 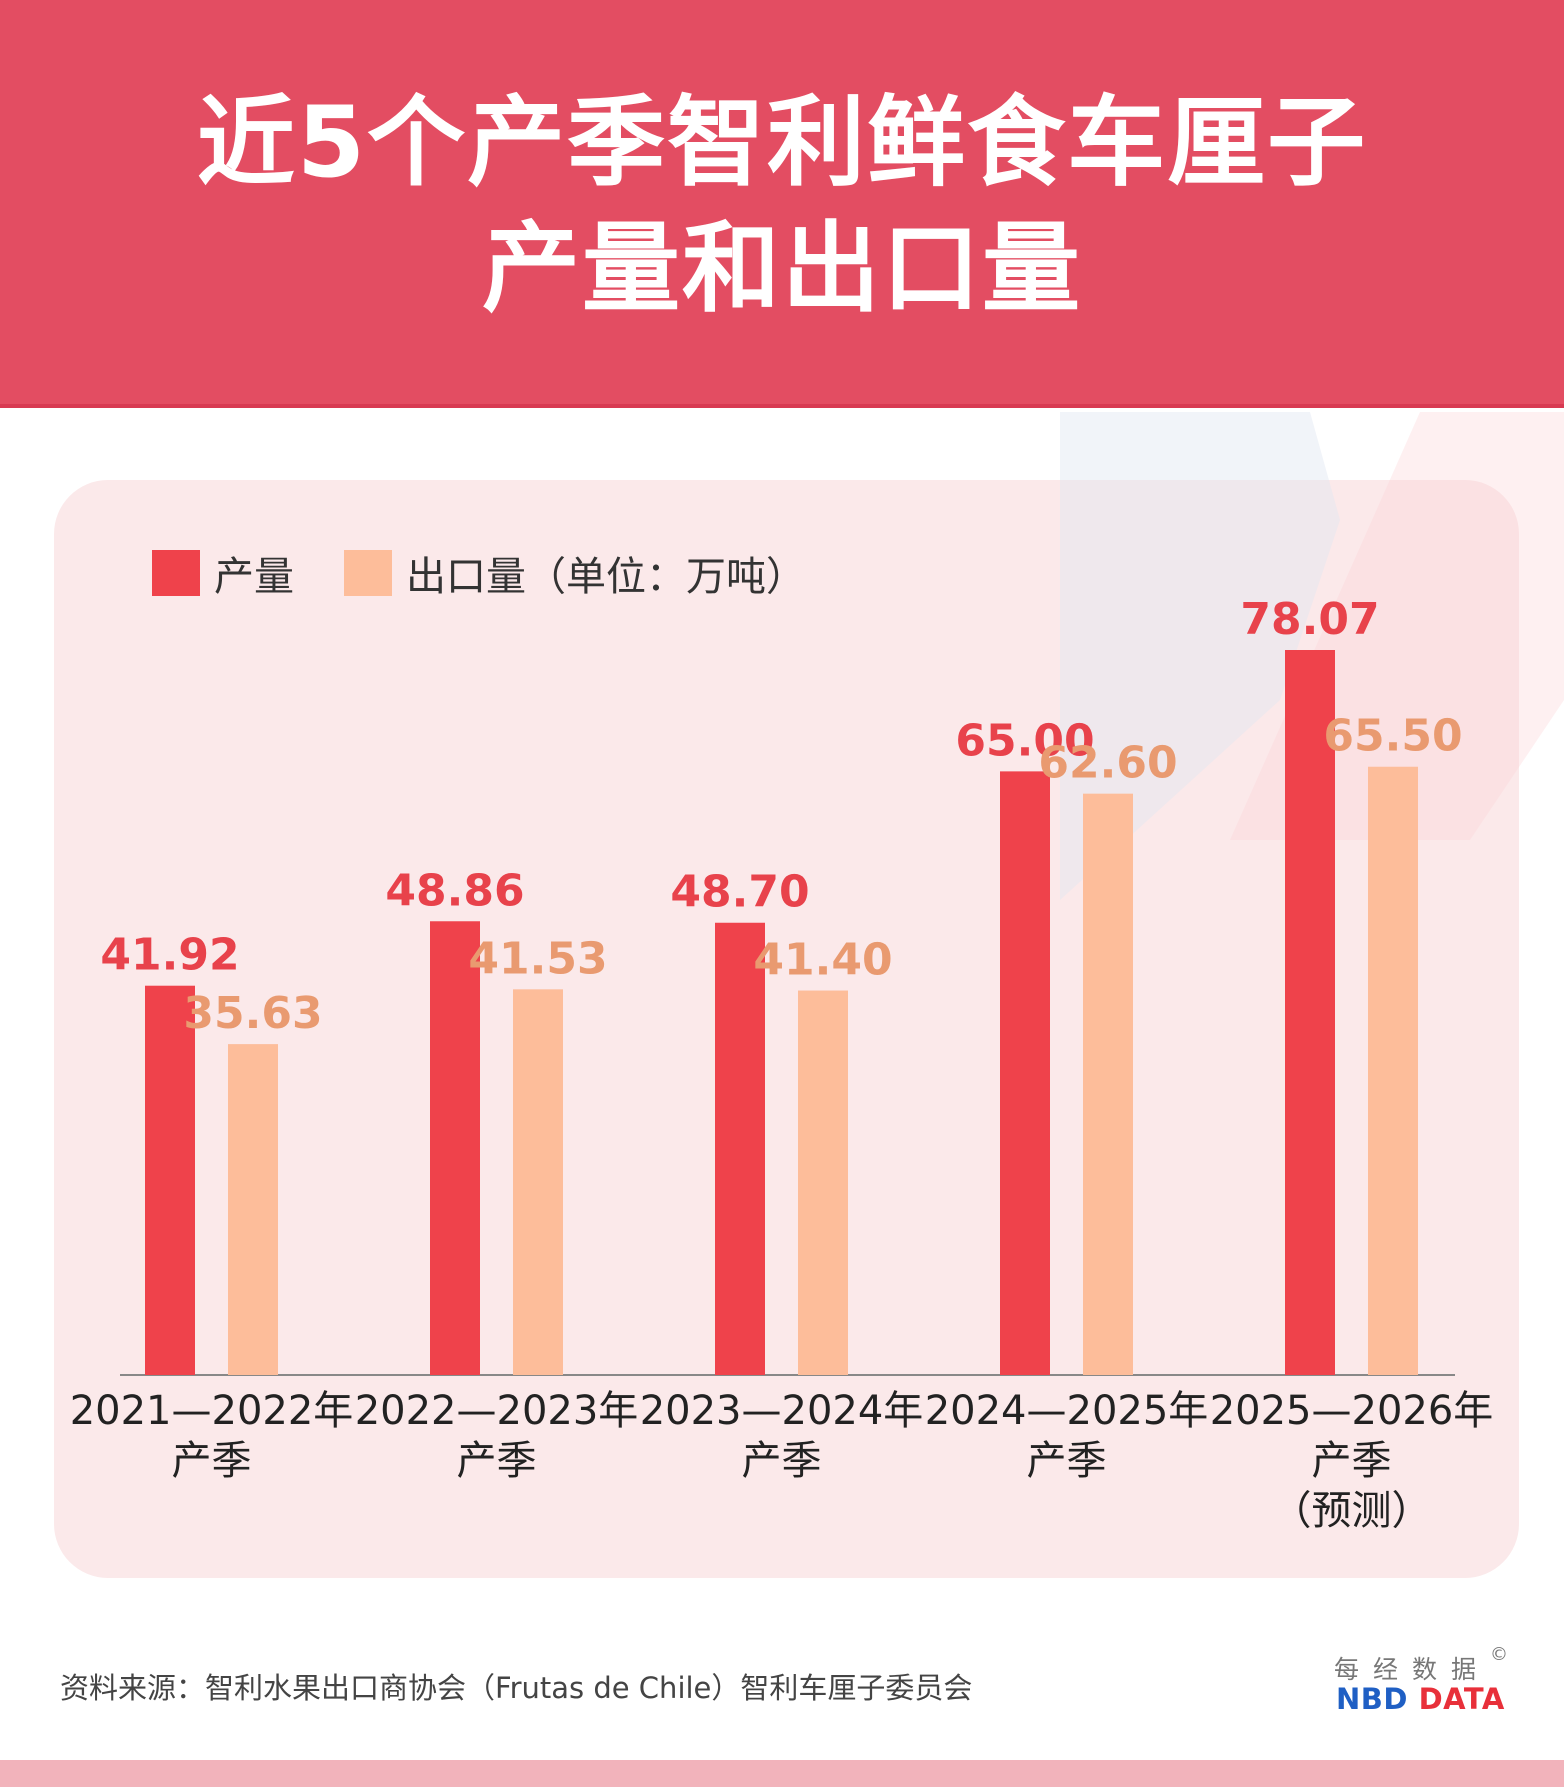 What do you see at coordinates (537, 958) in the screenshot?
I see `data-label-export: 41.53` at bounding box center [537, 958].